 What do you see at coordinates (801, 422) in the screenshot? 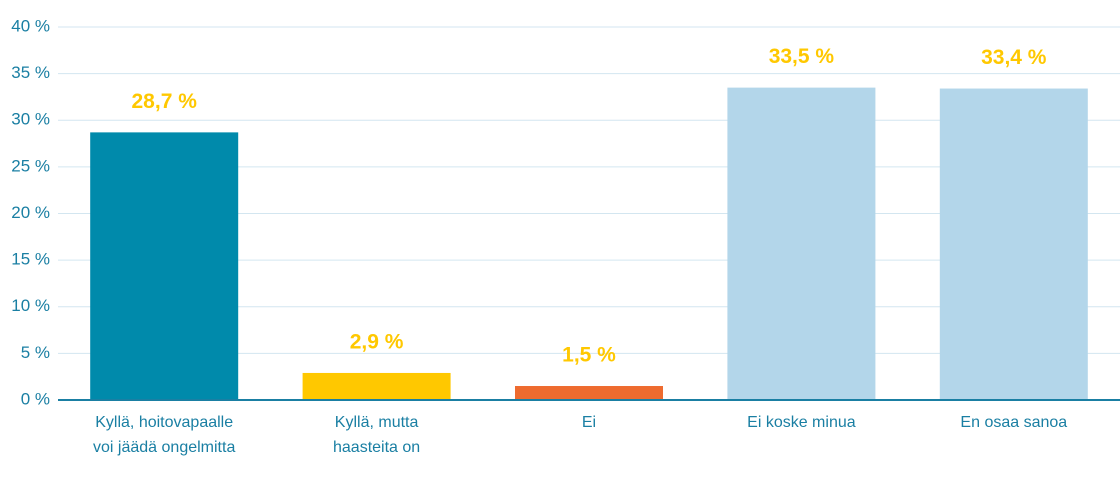
I see `x-tick-label: Ei koske minua` at bounding box center [801, 422].